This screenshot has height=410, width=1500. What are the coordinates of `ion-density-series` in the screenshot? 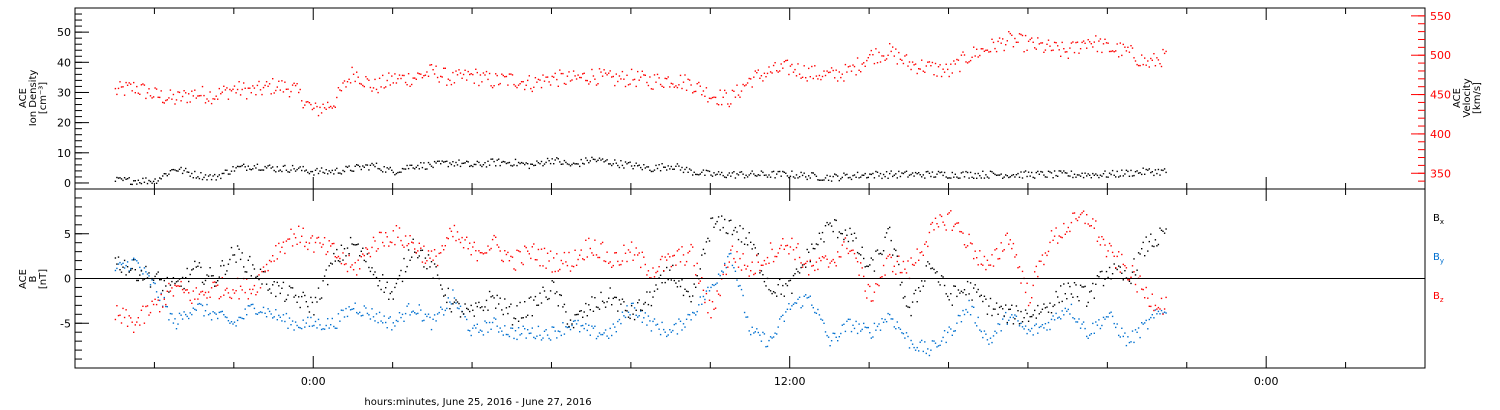 It's located at (640, 171).